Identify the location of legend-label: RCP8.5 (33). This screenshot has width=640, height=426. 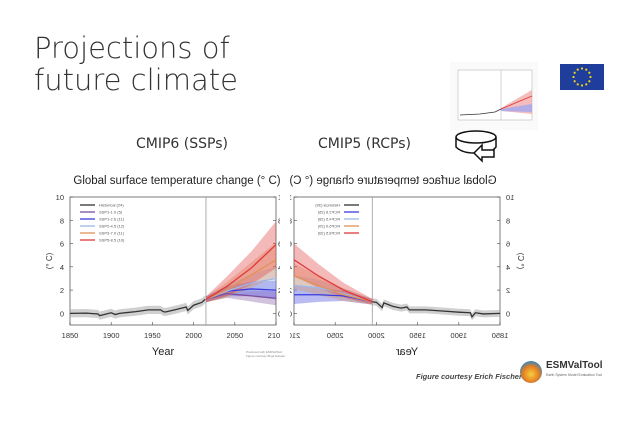
(328, 233).